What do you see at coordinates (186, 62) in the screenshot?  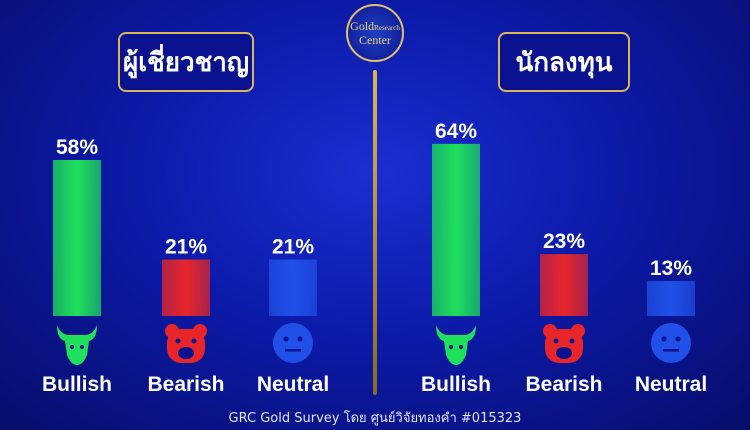 I see `experts-title: ผู้เชี่ยวชาญ` at bounding box center [186, 62].